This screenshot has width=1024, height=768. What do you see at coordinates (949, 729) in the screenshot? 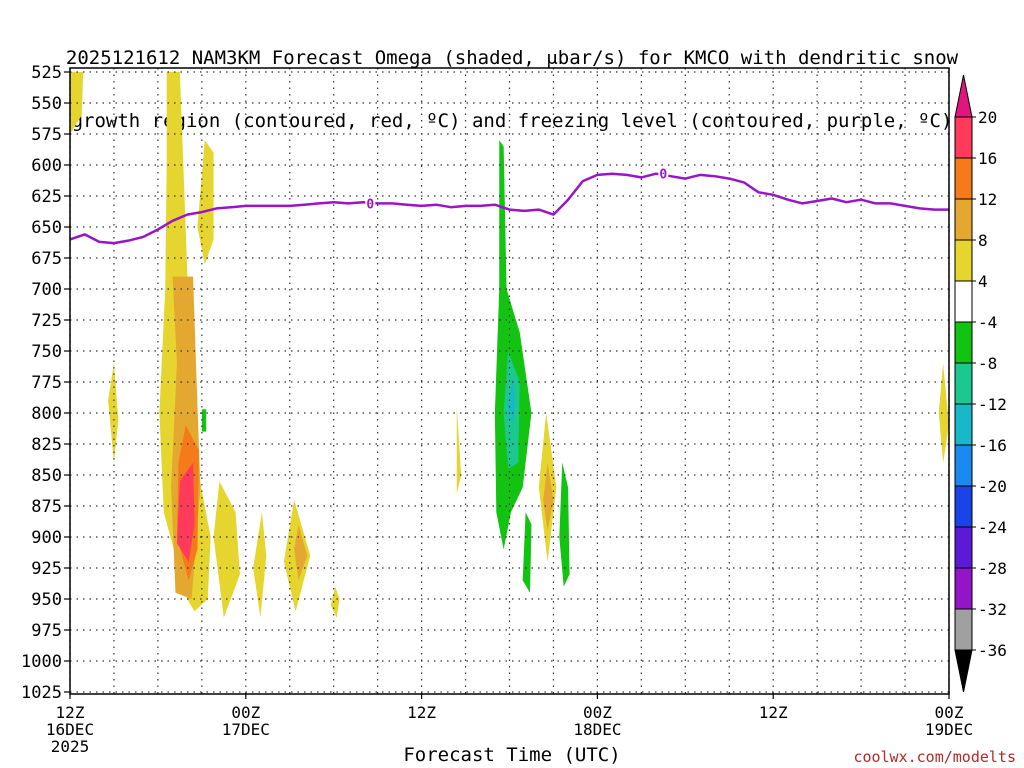
I see `x-tick-label: 19DEC` at bounding box center [949, 729].